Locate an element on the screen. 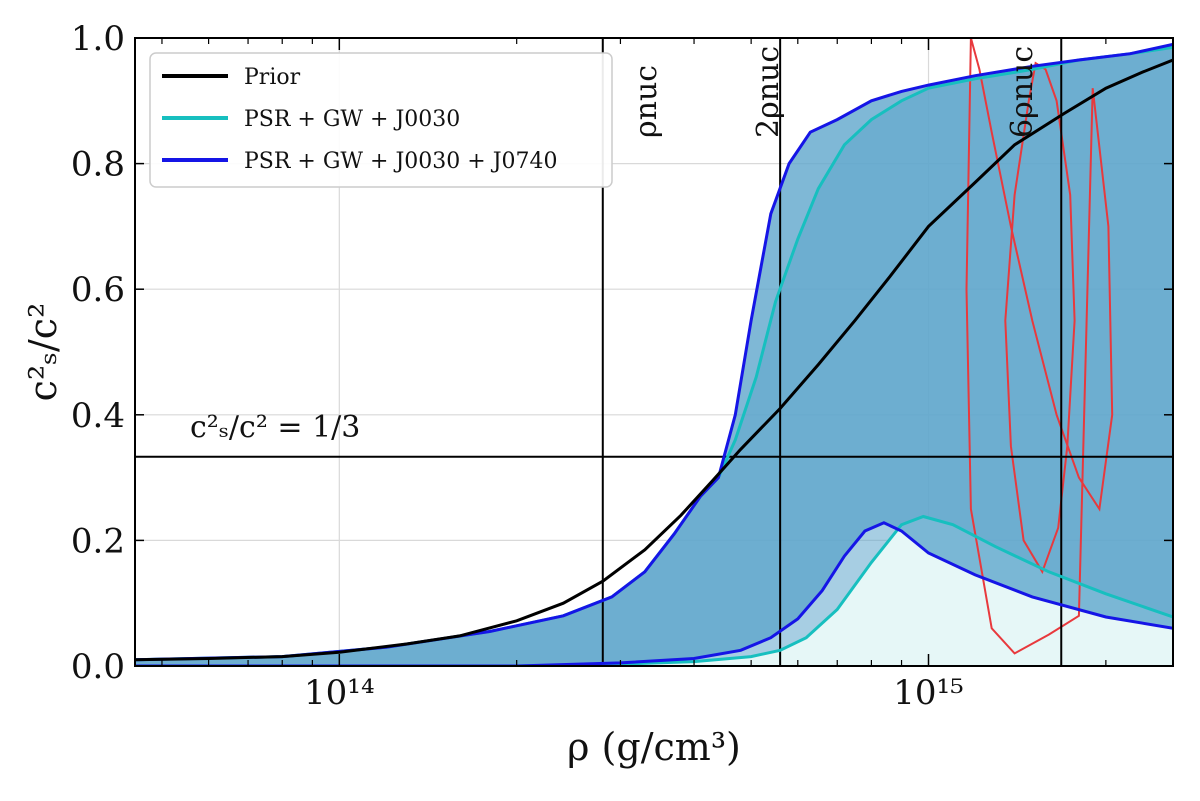 The height and width of the screenshot is (801, 1200). legend-label-psr-gw-j0030-j0740: PSR + GW + J0030 + J0740 is located at coordinates (401, 161).